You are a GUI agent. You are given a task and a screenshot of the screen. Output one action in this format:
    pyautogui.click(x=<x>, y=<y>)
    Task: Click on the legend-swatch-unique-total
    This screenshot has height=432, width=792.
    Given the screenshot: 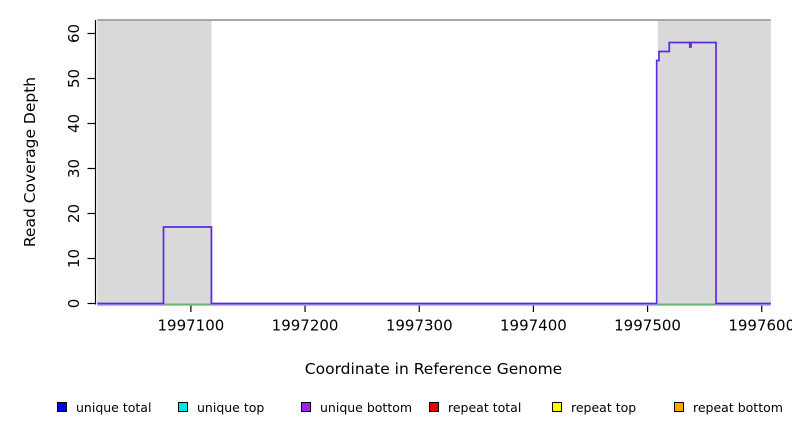 What is the action you would take?
    pyautogui.click(x=62, y=407)
    